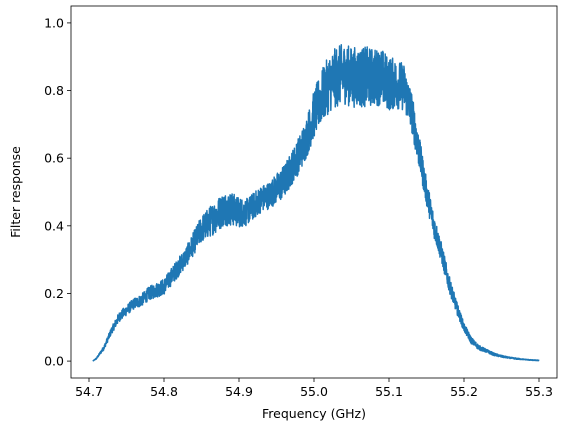  I want to click on x-tick-label: 55.0, so click(314, 391).